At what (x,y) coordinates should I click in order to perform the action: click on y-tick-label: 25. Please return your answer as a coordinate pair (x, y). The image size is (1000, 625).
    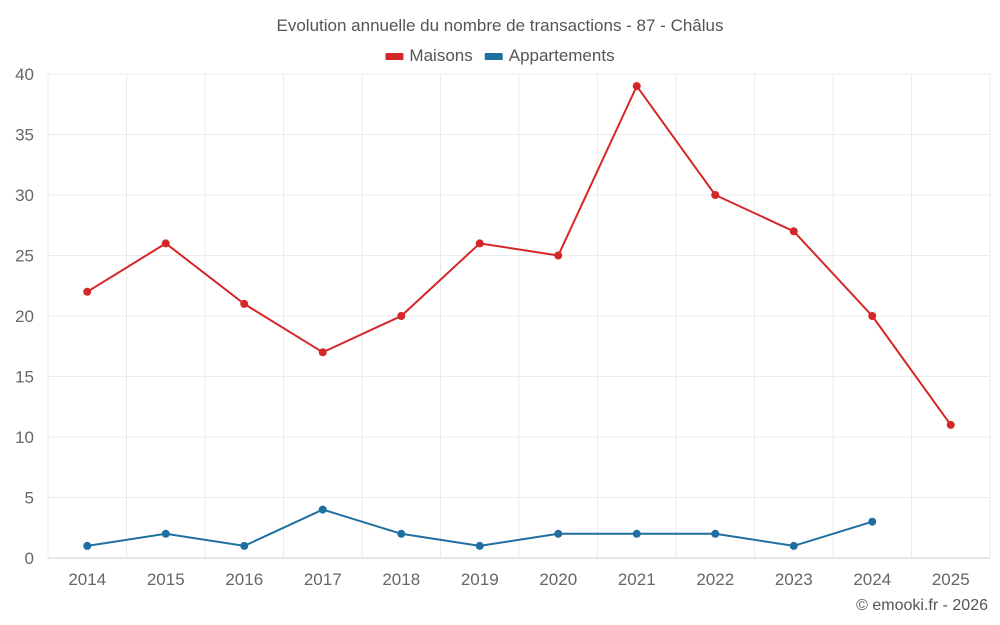
    Looking at the image, I should click on (24, 256).